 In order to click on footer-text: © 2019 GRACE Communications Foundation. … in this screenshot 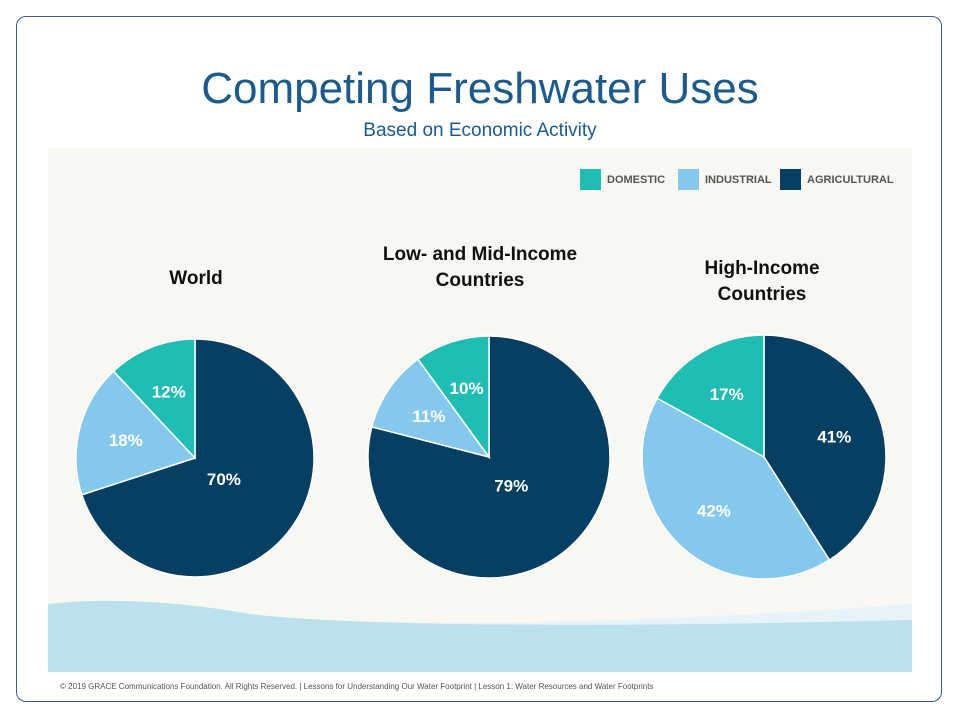, I will do `click(357, 686)`.